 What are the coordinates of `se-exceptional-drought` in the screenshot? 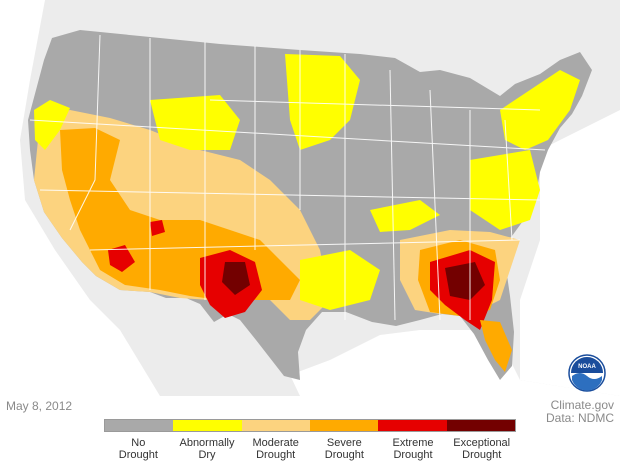 It's located at (465, 281).